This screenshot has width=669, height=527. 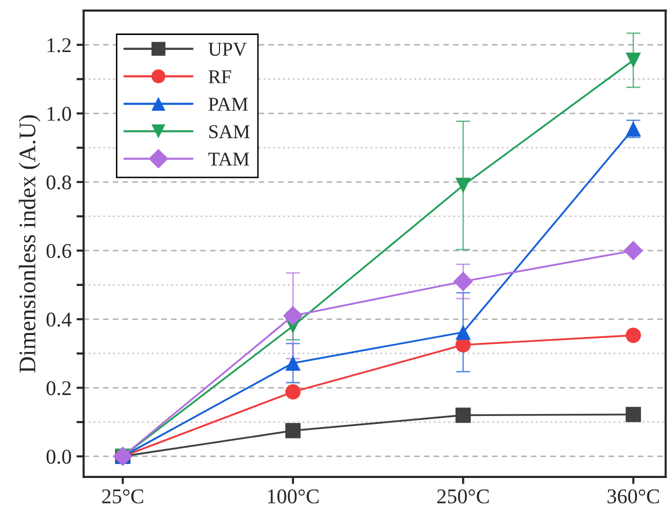 What do you see at coordinates (59, 319) in the screenshot?
I see `y-tick-label: 0.4` at bounding box center [59, 319].